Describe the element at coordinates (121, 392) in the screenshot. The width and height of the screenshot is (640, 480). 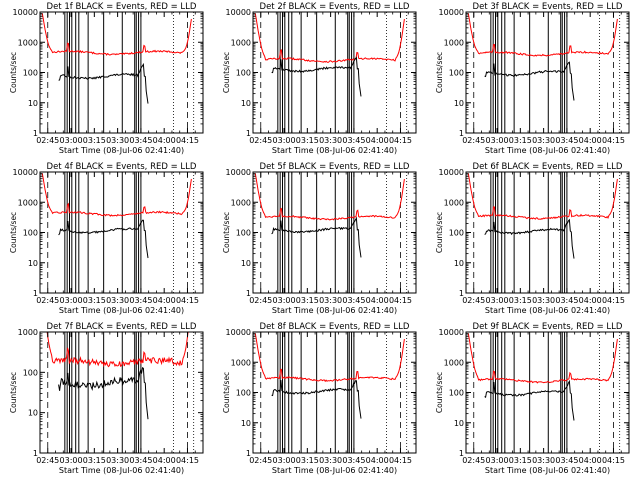
I see `plot-frame` at that location.